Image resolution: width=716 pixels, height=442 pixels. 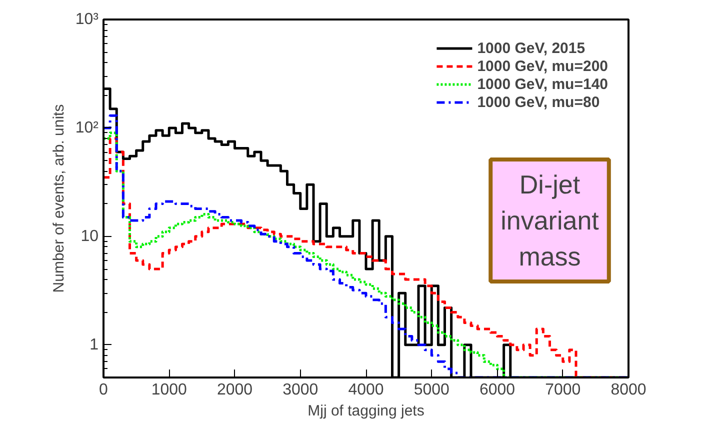 What do you see at coordinates (531, 48) in the screenshot?
I see `legend-label: 1000 GeV, 2015` at bounding box center [531, 48].